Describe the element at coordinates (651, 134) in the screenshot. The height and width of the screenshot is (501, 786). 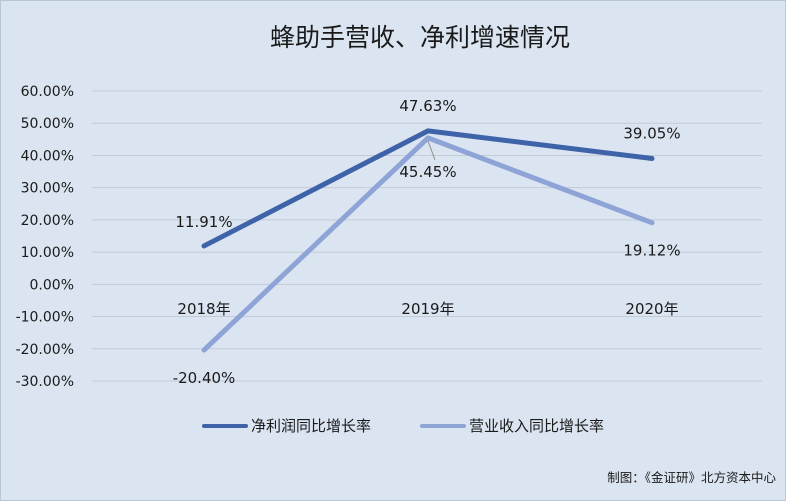
I see `data-label-net-profit: 39.05%` at that location.